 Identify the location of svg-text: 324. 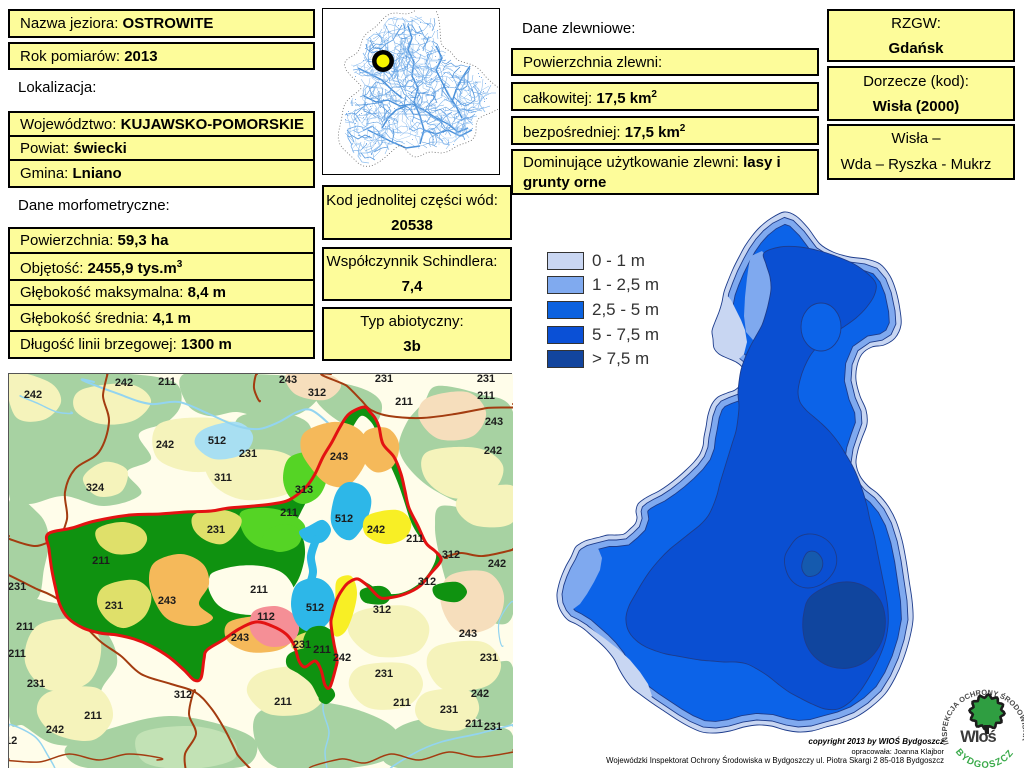
(95, 488).